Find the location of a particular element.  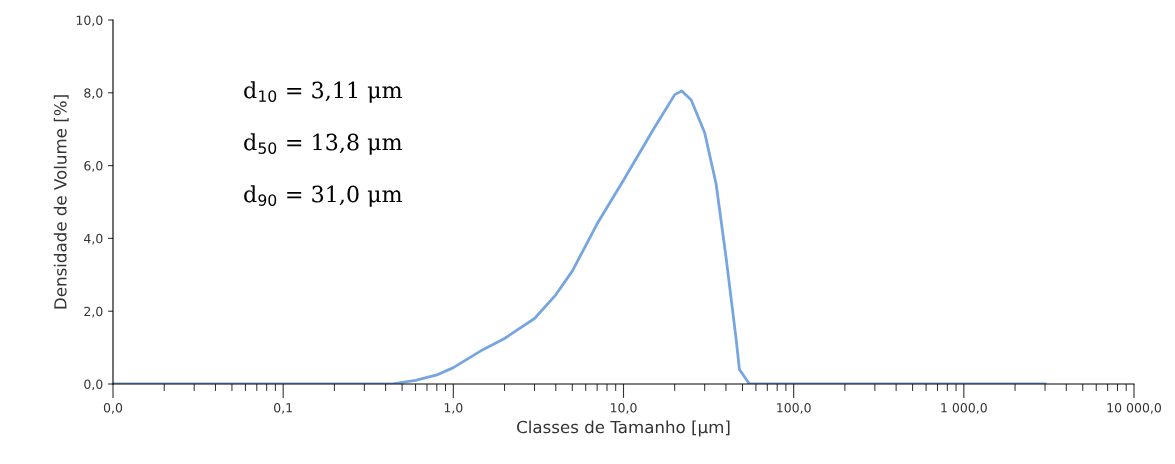

x-tick-label: 100,0 is located at coordinates (794, 408).